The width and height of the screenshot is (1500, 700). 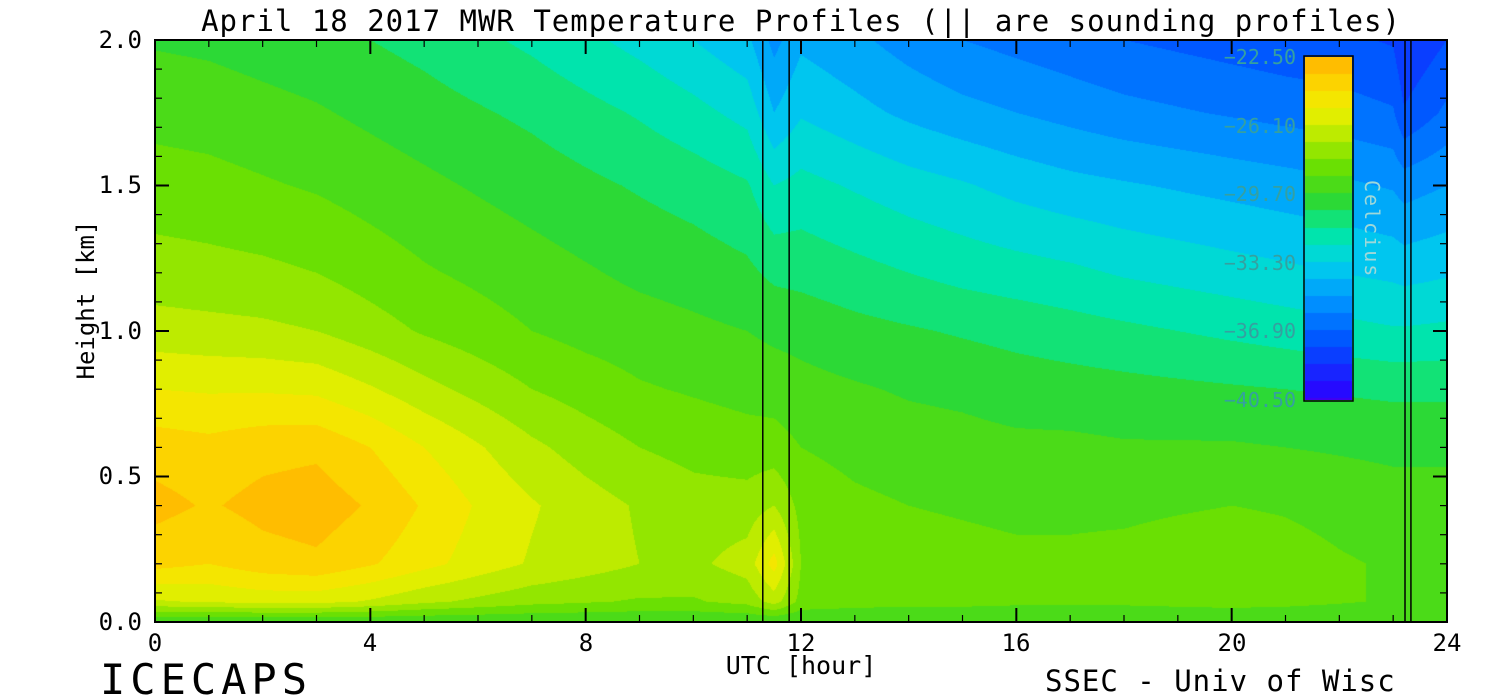 What do you see at coordinates (155, 643) in the screenshot?
I see `x-tick-label-0: 0` at bounding box center [155, 643].